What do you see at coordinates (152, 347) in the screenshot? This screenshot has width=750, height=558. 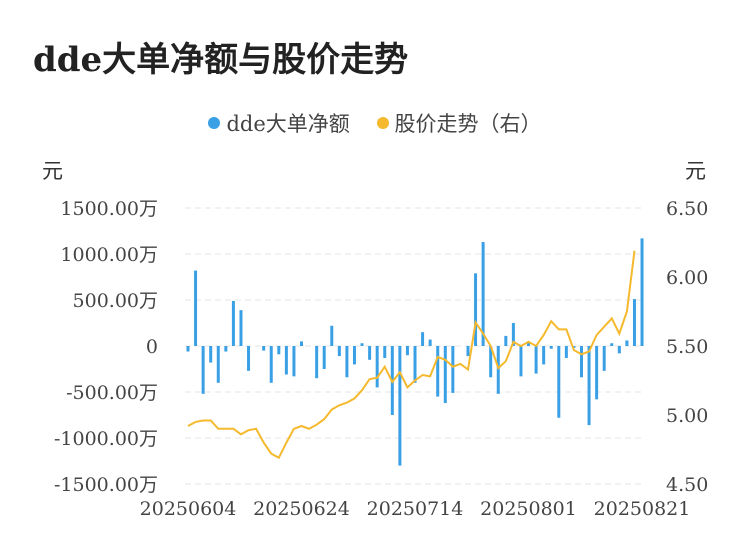 I see `left-tick-label: 0` at bounding box center [152, 347].